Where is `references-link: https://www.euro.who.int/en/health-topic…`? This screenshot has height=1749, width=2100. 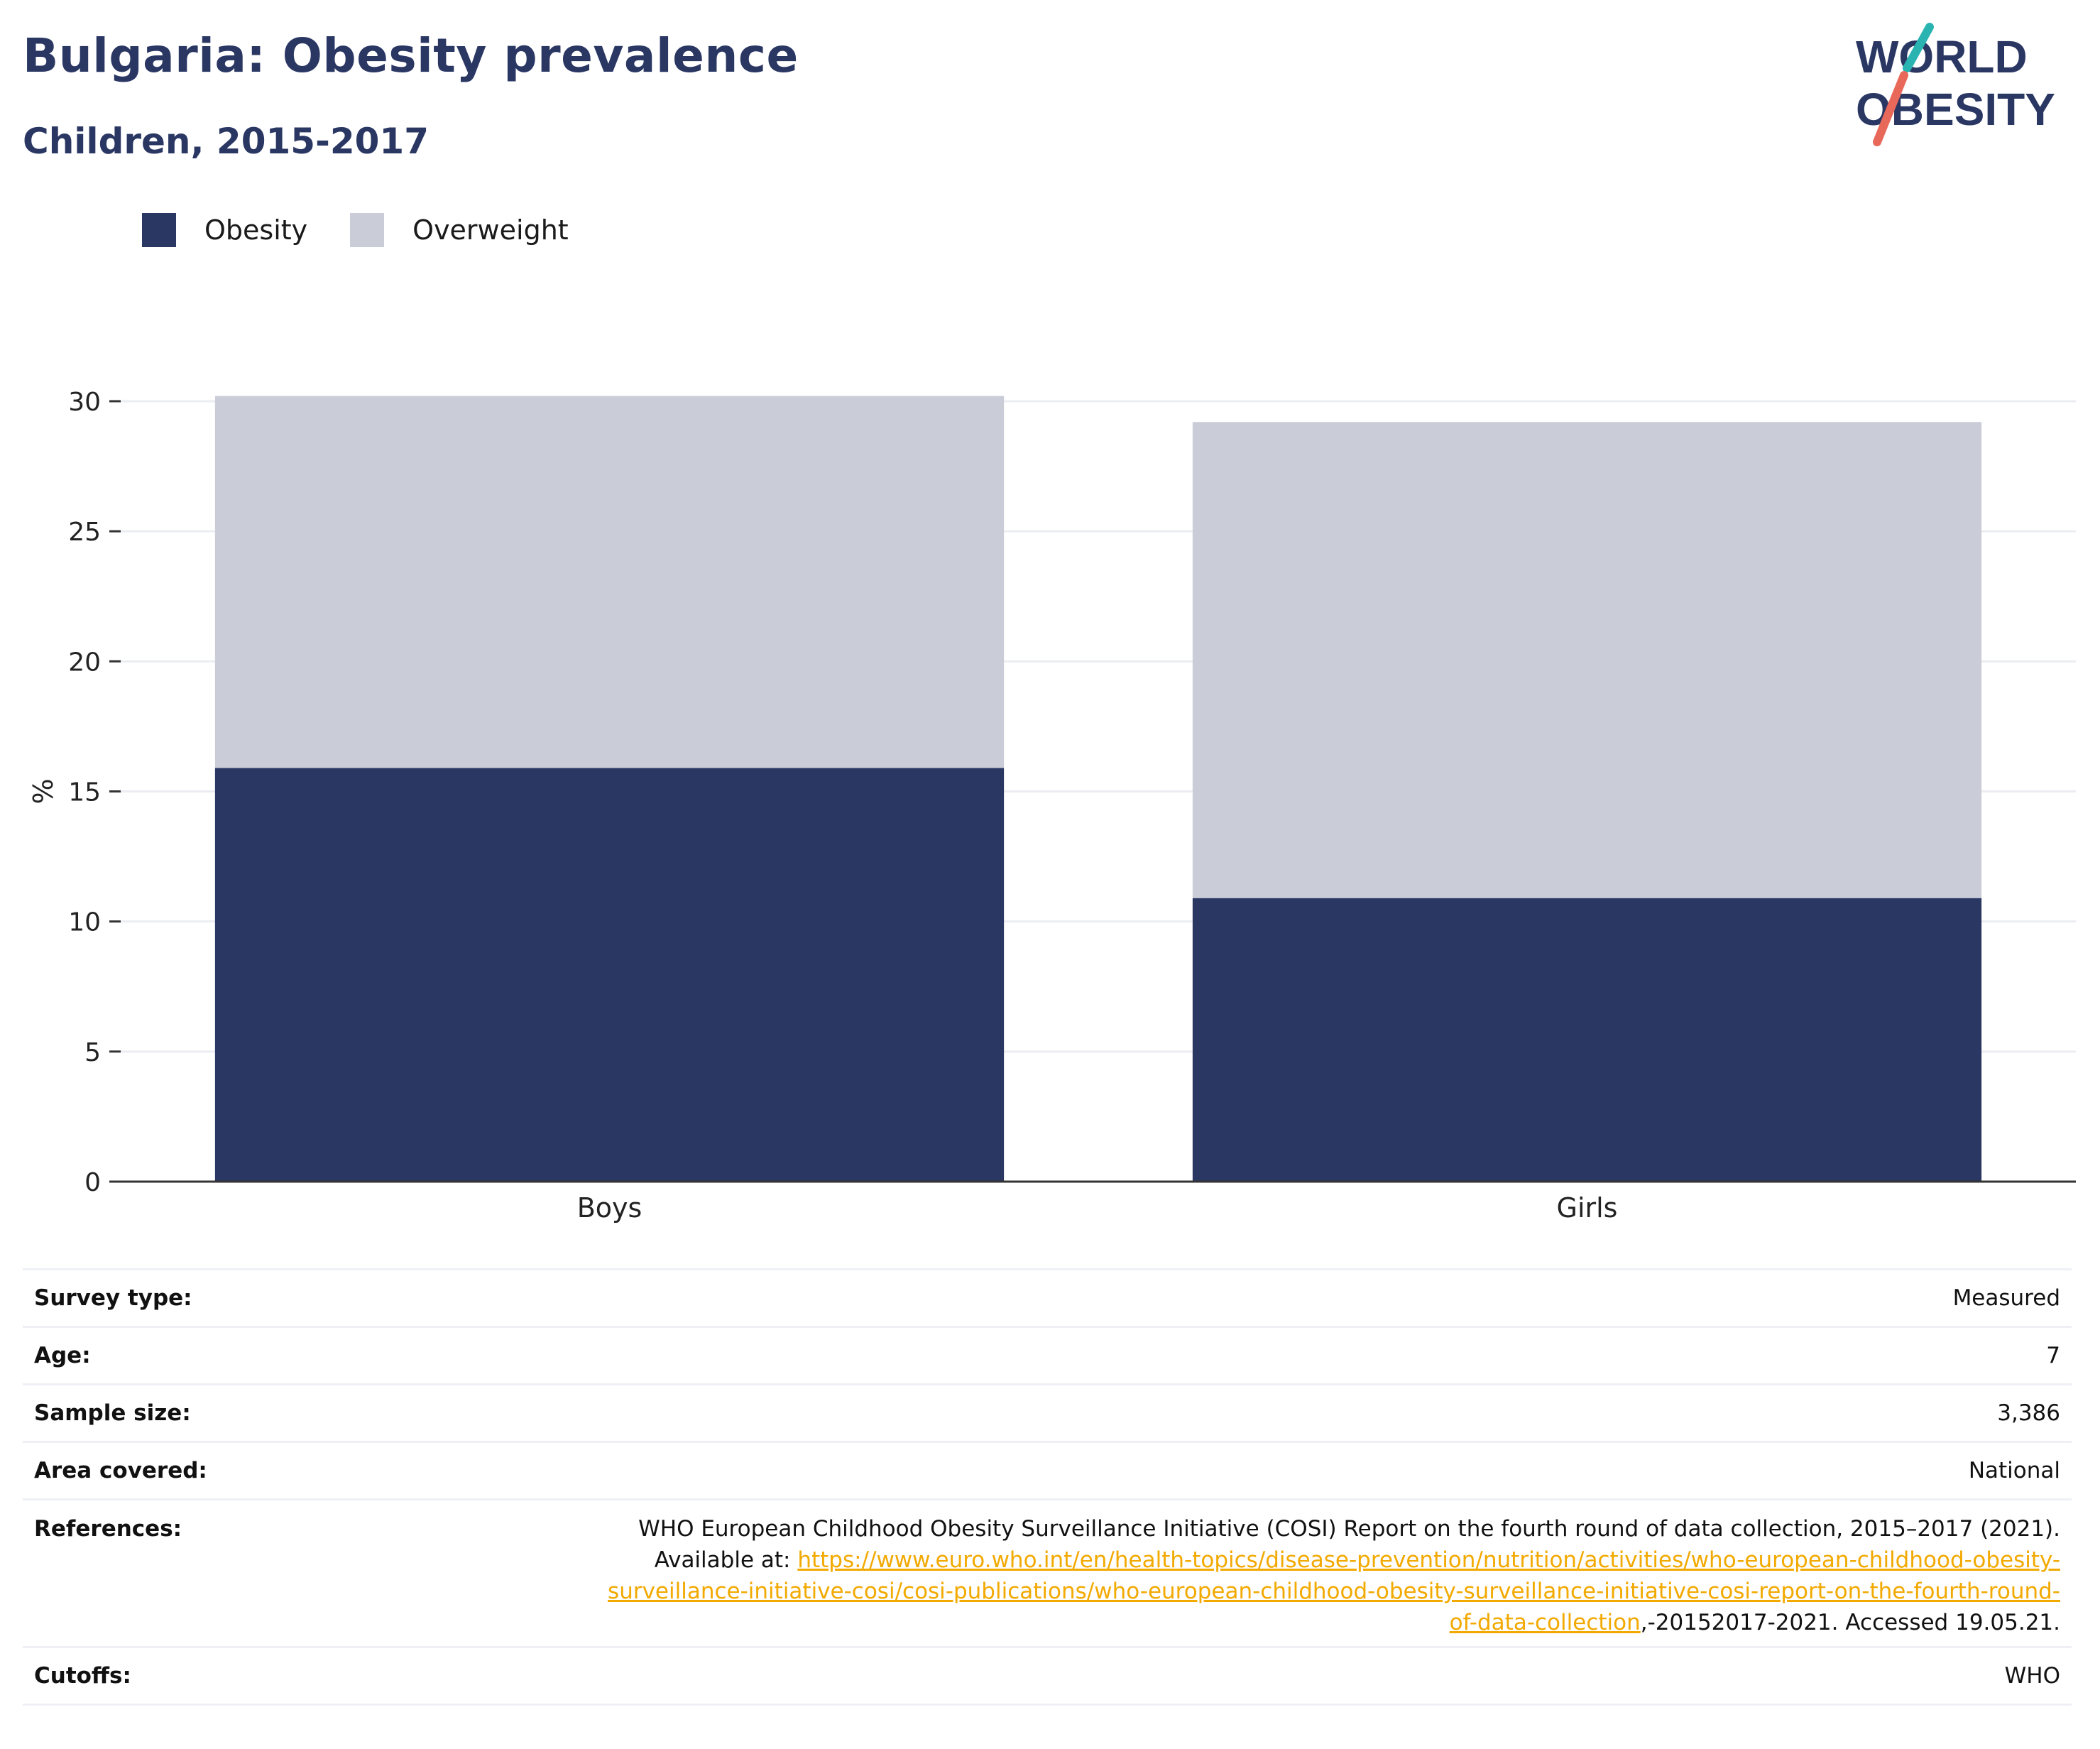
references-link: https://www.euro.who.int/en/health-topic… is located at coordinates (1334, 1591).